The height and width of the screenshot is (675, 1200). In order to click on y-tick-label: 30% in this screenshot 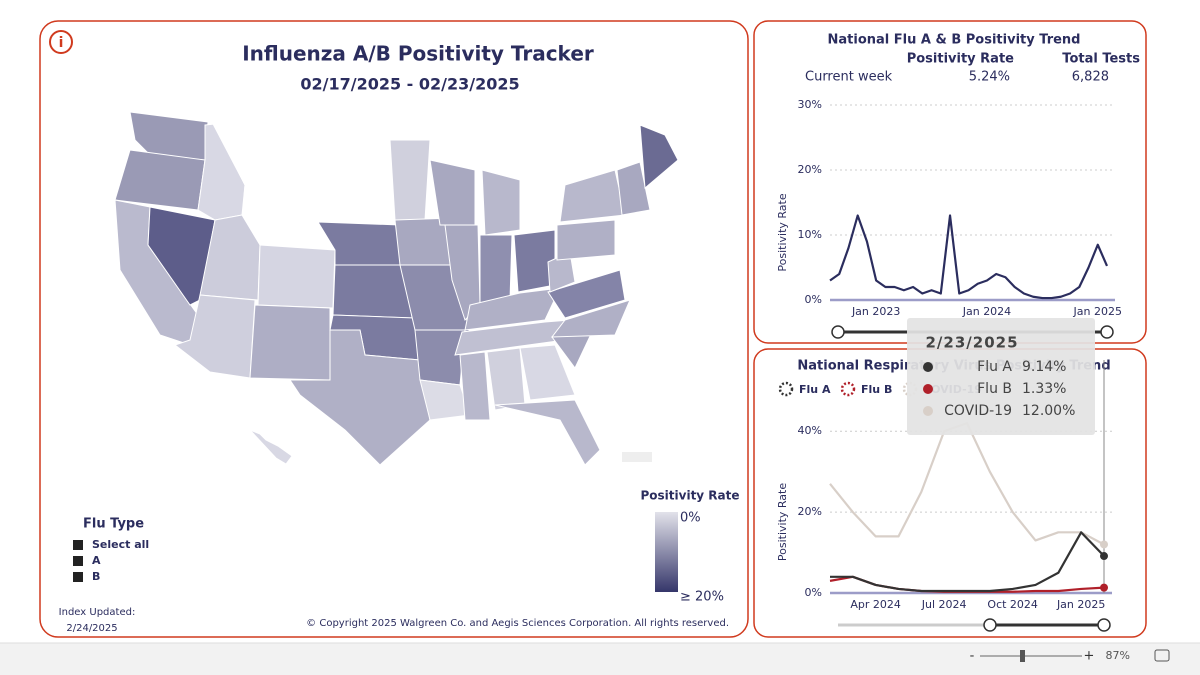, I will do `click(810, 104)`.